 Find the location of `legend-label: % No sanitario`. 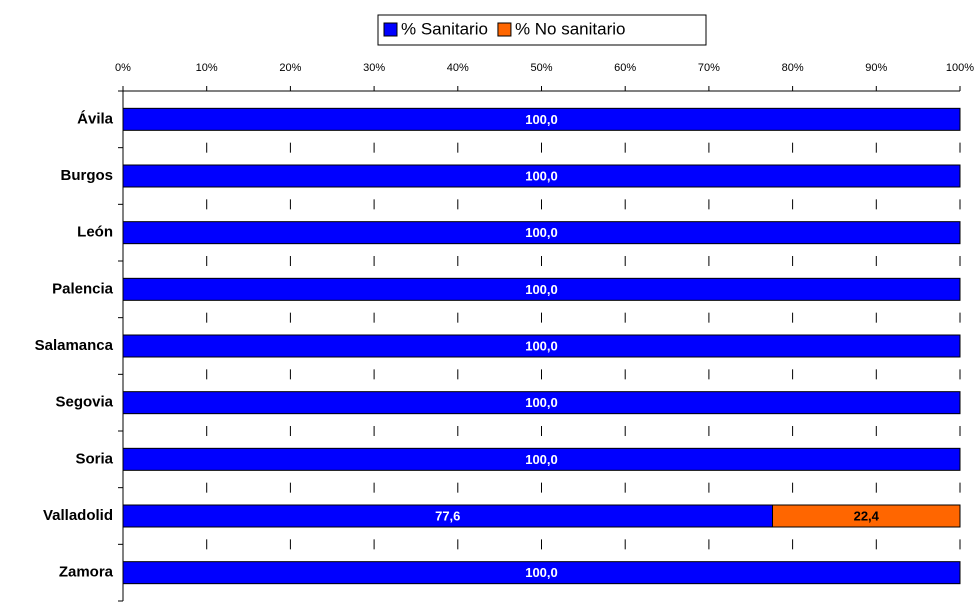

legend-label: % No sanitario is located at coordinates (570, 28).